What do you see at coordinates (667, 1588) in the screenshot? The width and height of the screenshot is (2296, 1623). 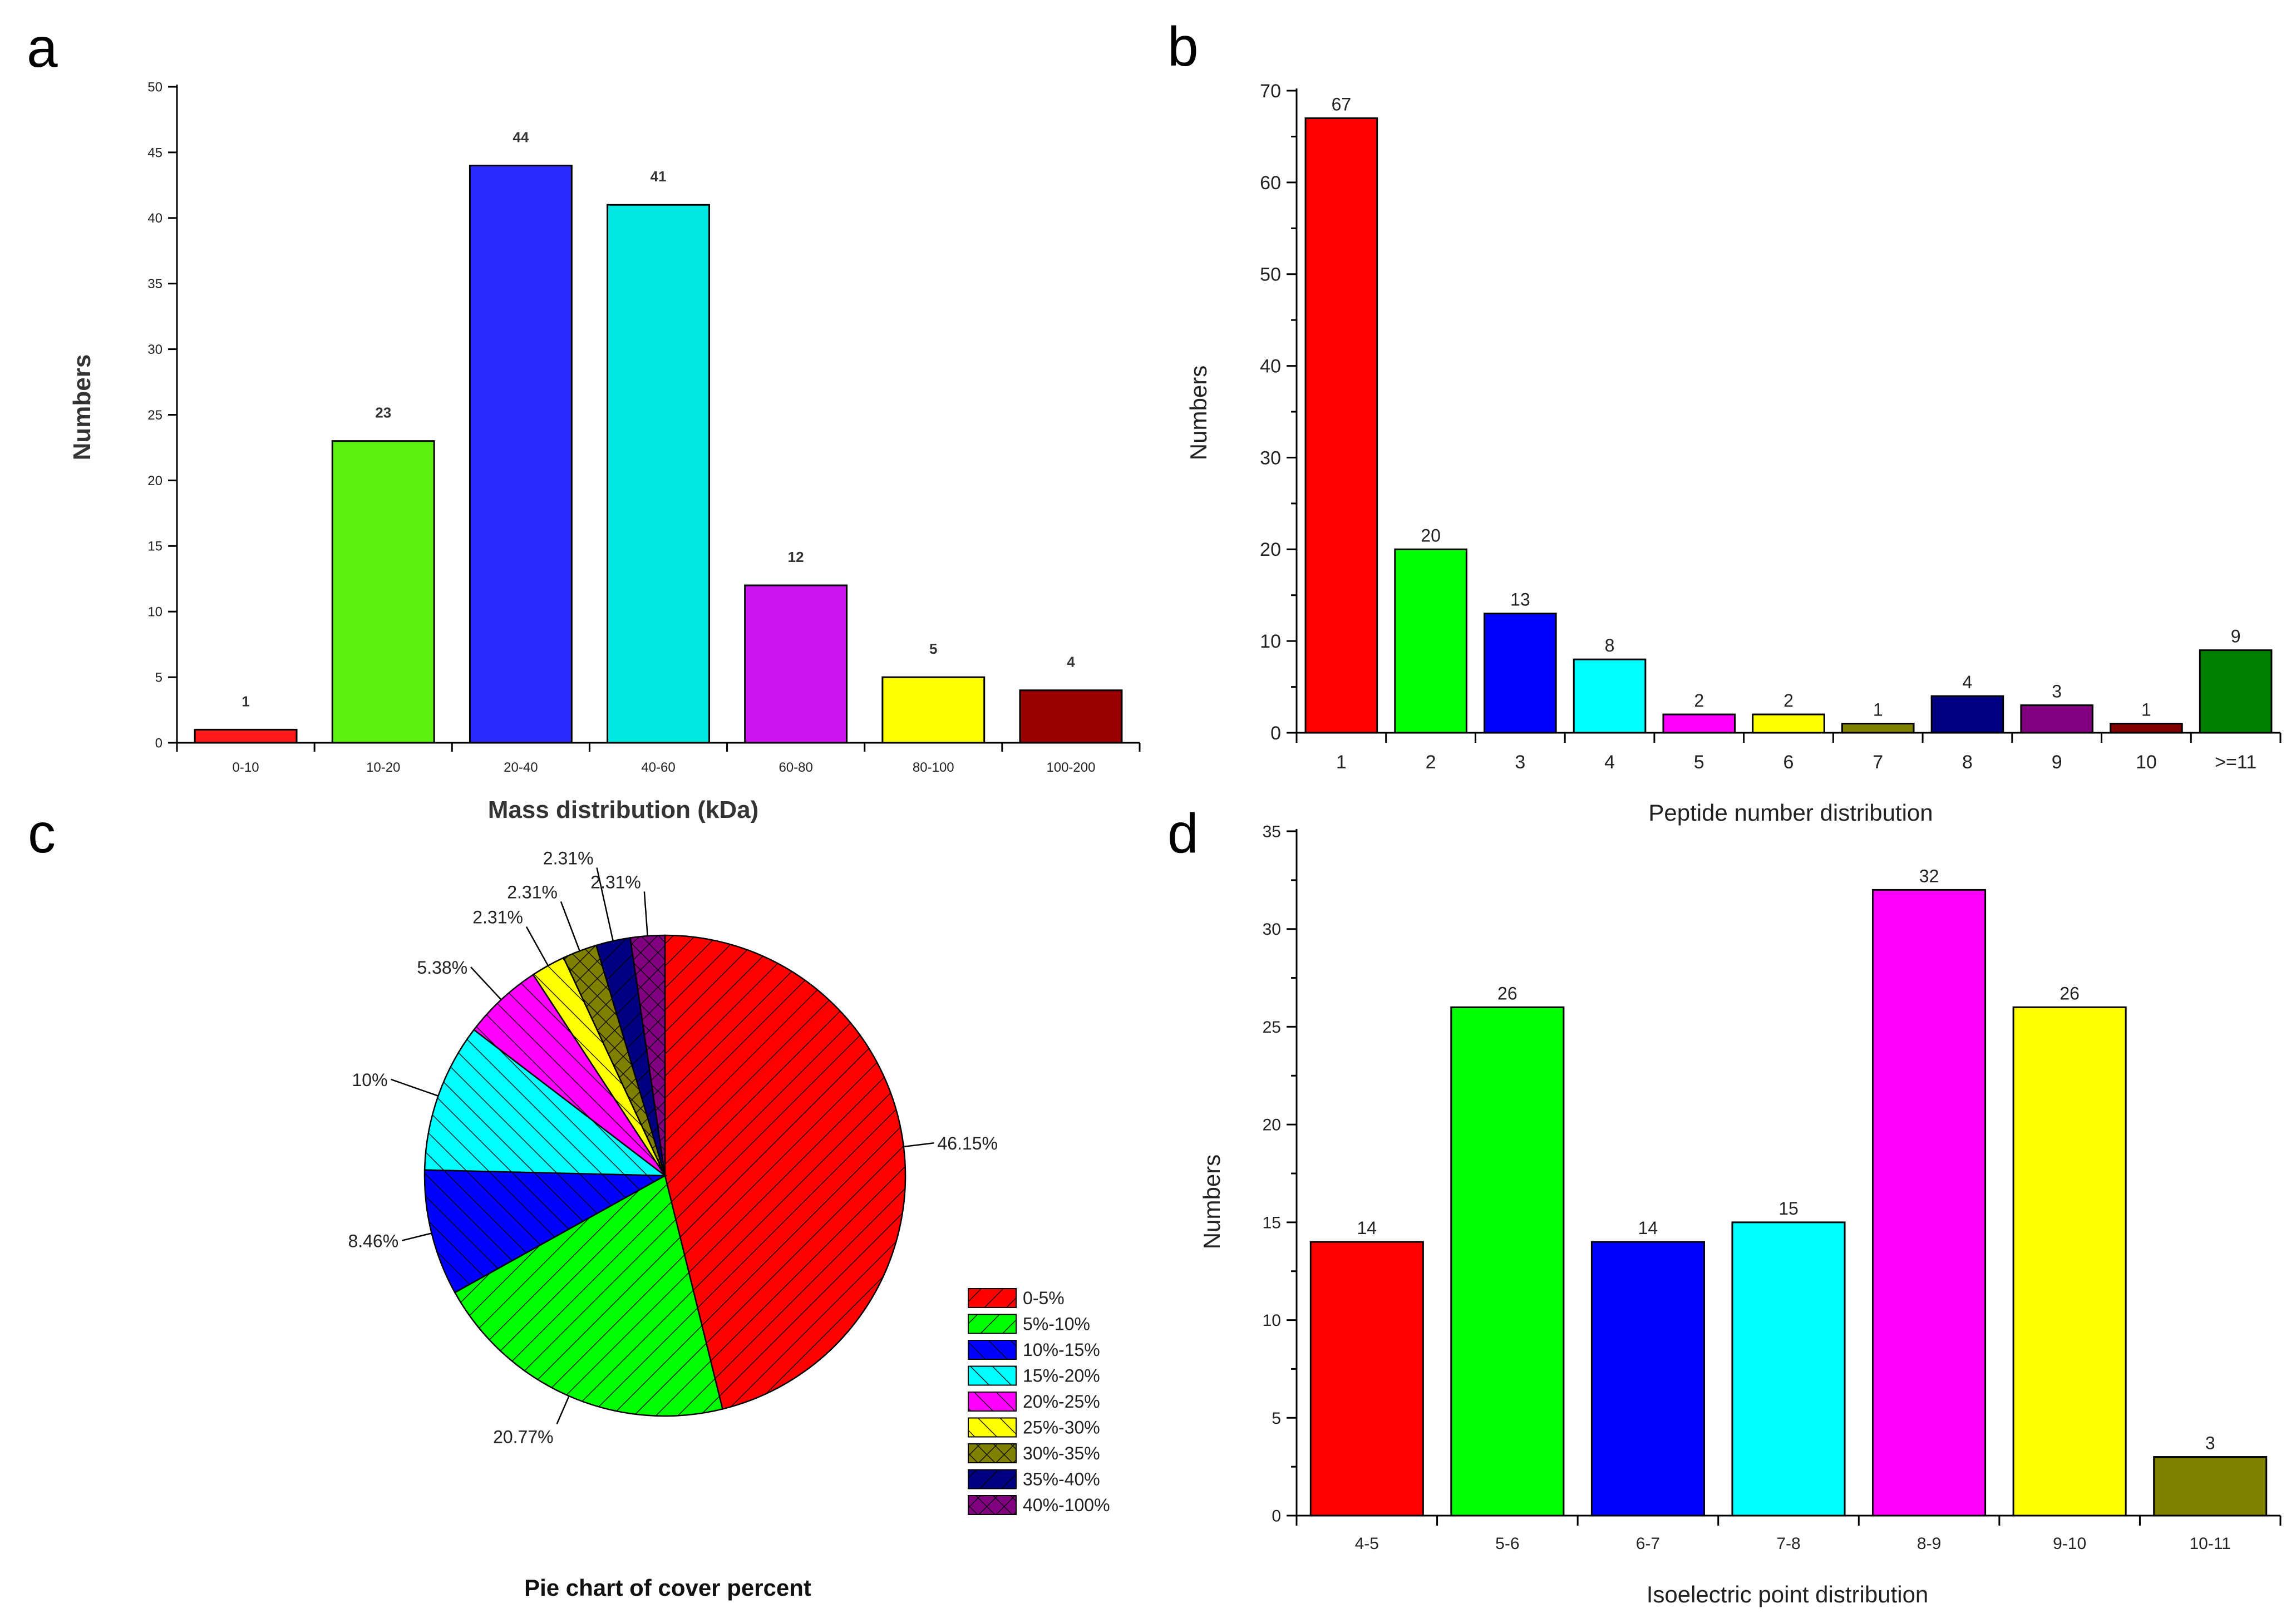 I see `pie-title: Pie chart of cover percent` at bounding box center [667, 1588].